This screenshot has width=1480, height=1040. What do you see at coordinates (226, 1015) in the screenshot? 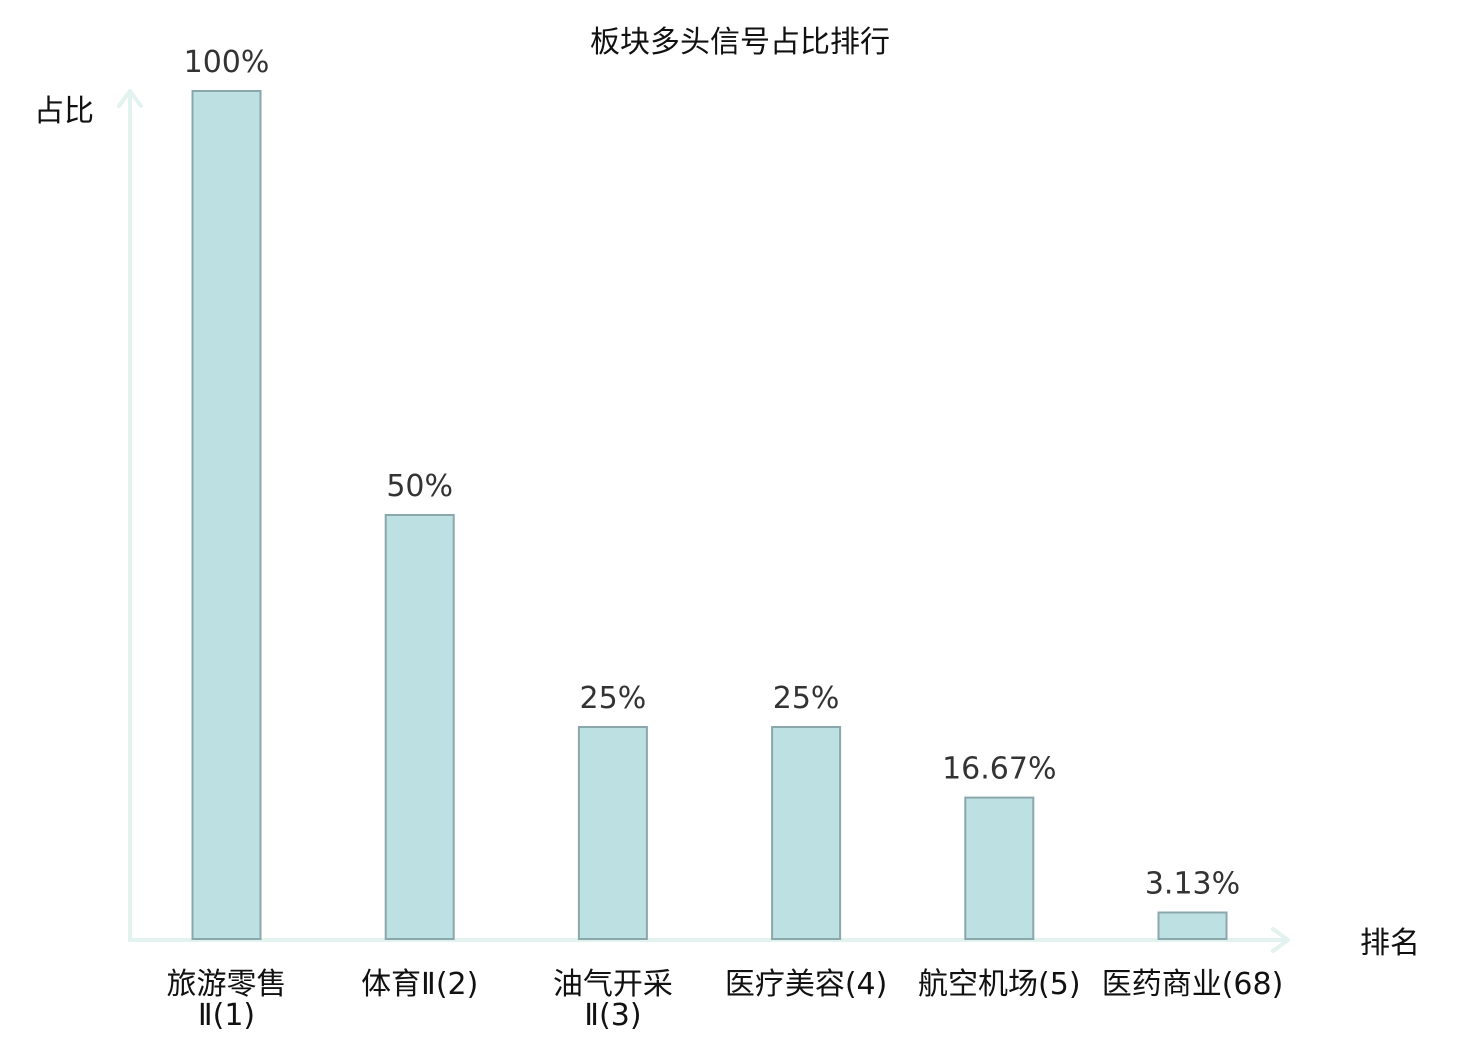
I see `category-label-line2: Ⅱ(1)` at bounding box center [226, 1015].